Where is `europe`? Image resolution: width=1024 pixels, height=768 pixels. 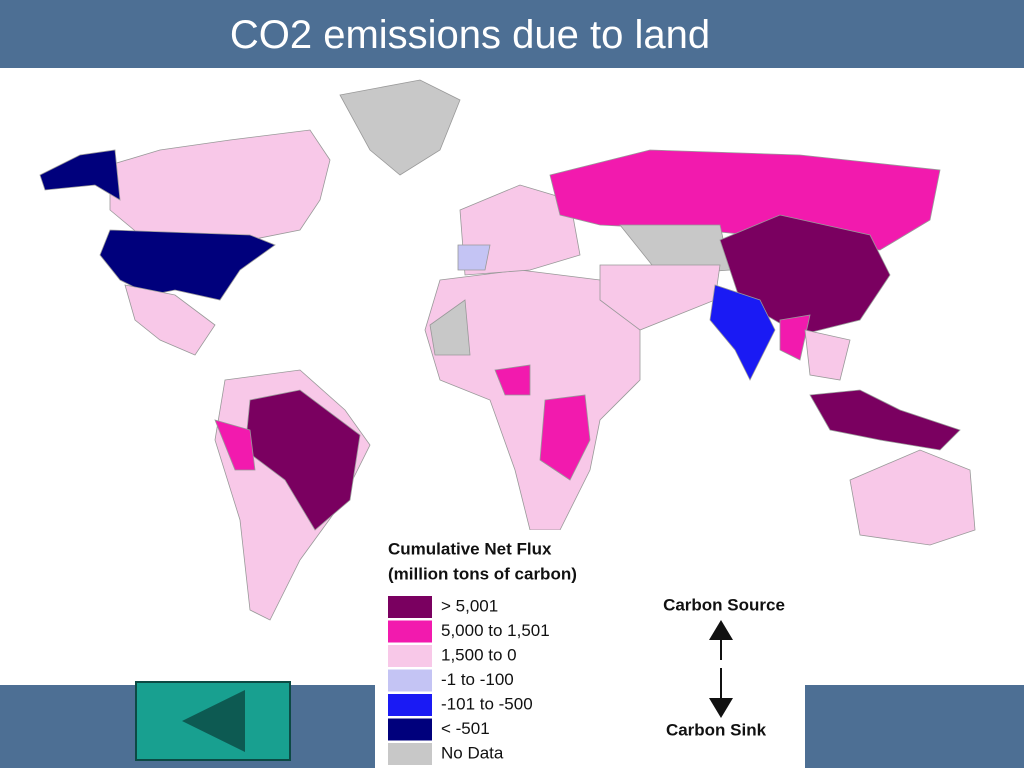 europe is located at coordinates (520, 230).